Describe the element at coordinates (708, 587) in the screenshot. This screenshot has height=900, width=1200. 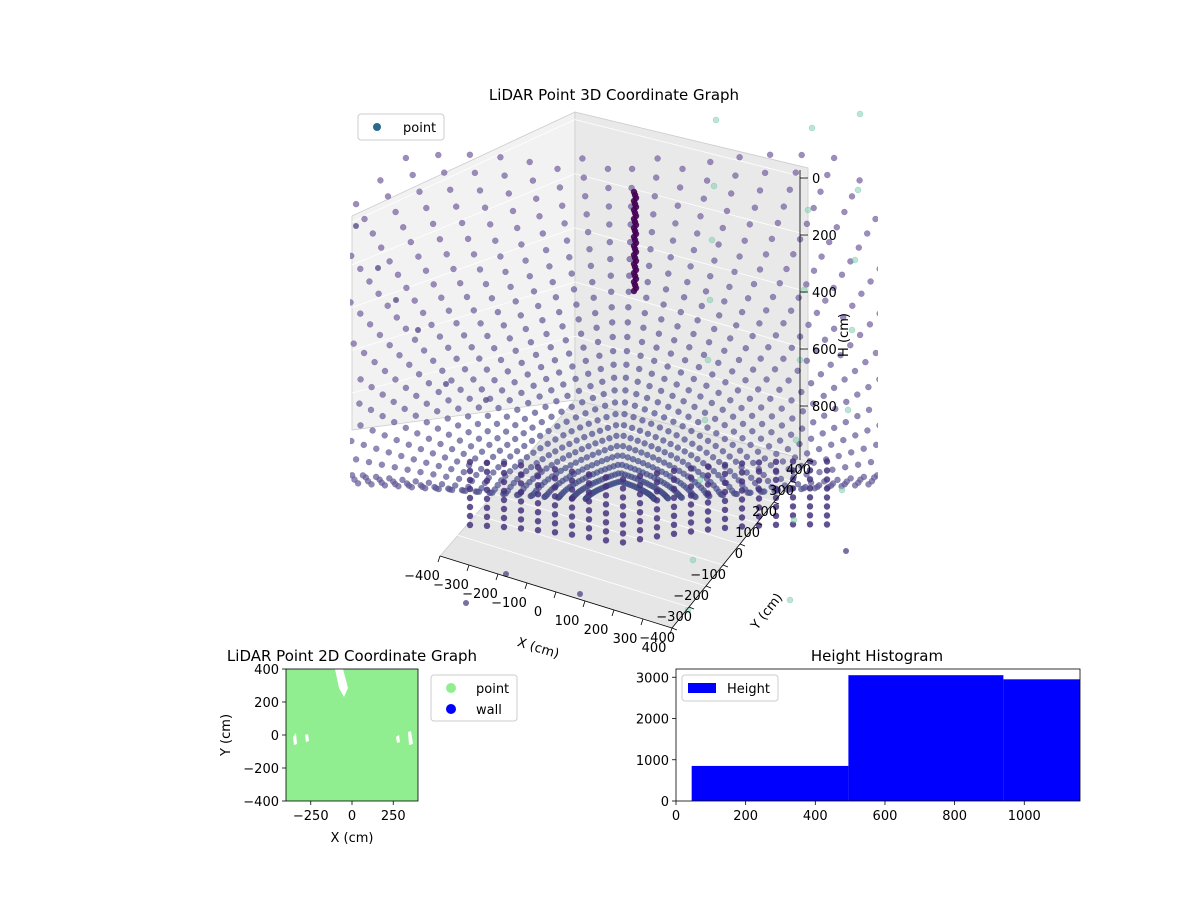
I see `y-tick` at that location.